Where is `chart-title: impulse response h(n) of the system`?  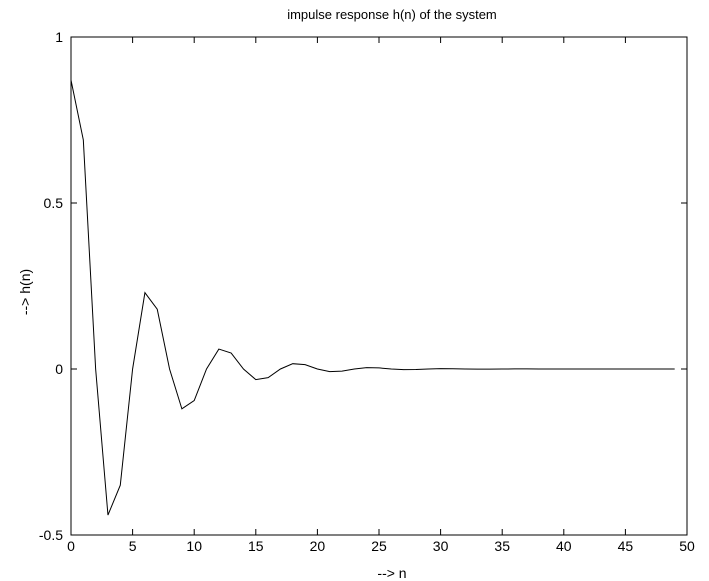
chart-title: impulse response h(n) of the system is located at coordinates (392, 14).